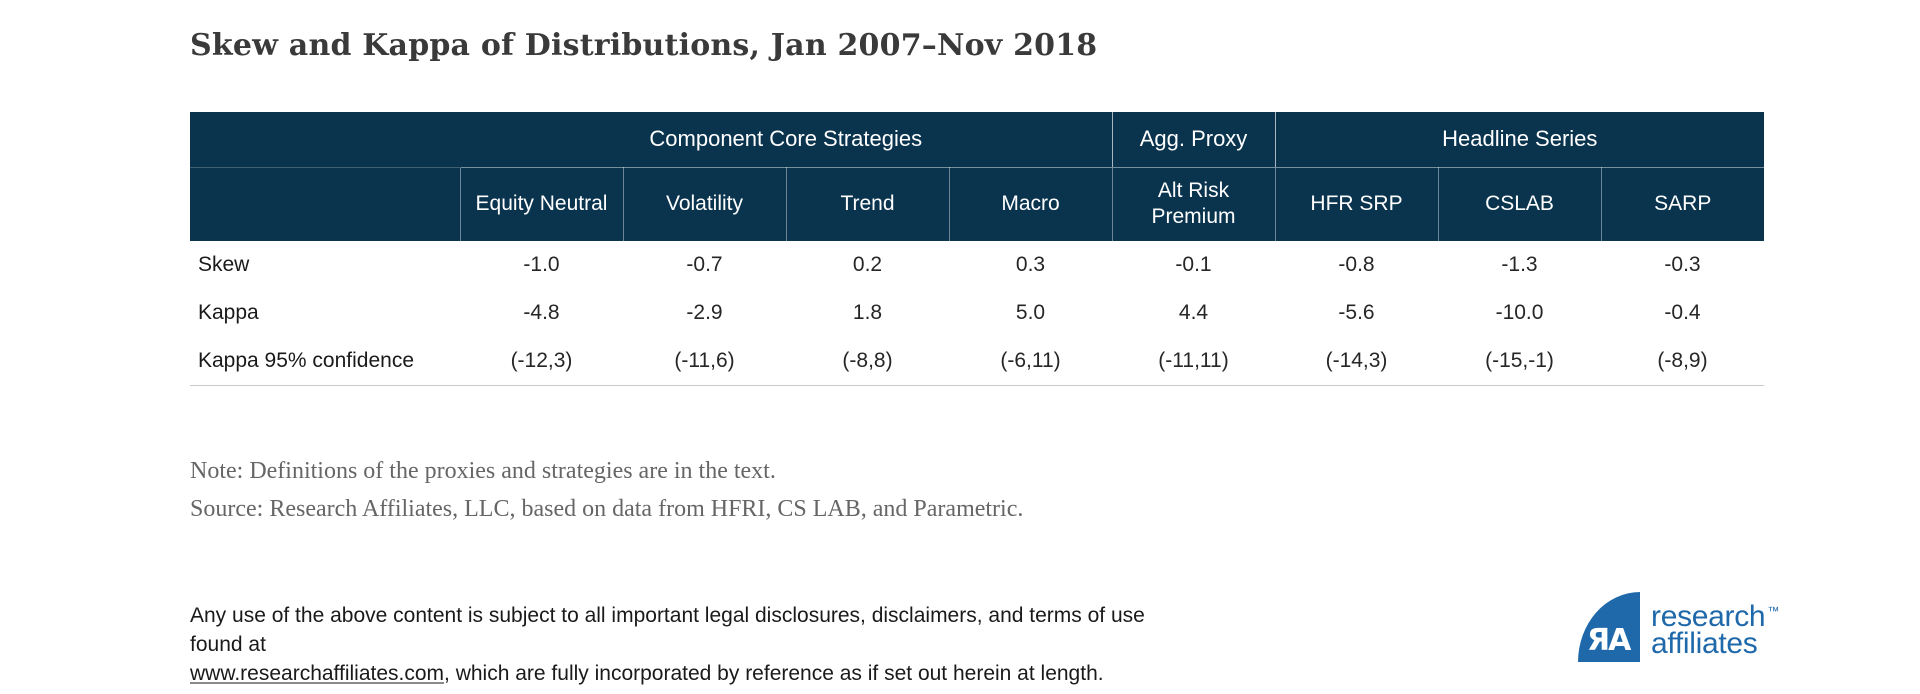  What do you see at coordinates (1194, 361) in the screenshot?
I see `cell-value: (-11,11)` at bounding box center [1194, 361].